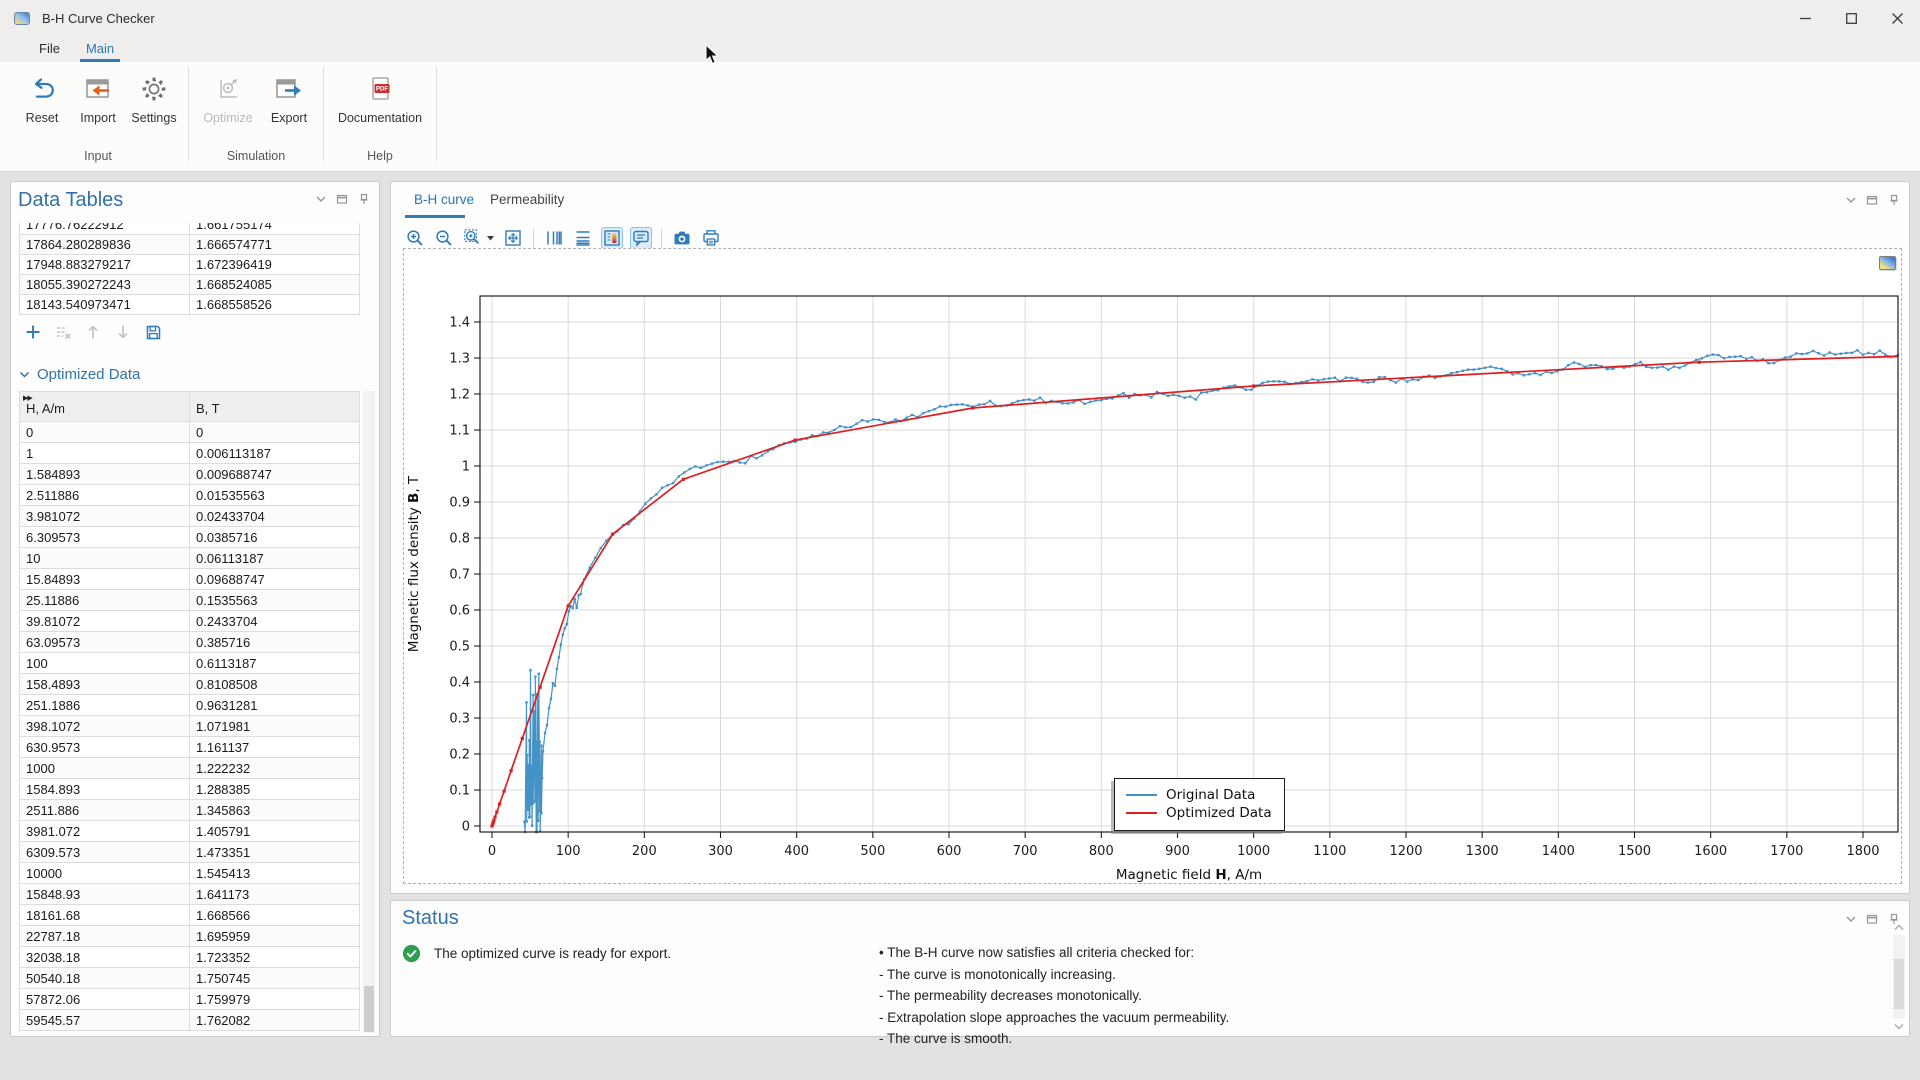 Image resolution: width=1920 pixels, height=1080 pixels. Describe the element at coordinates (274, 304) in the screenshot. I see `b-value-cell: 1.668558526` at that location.